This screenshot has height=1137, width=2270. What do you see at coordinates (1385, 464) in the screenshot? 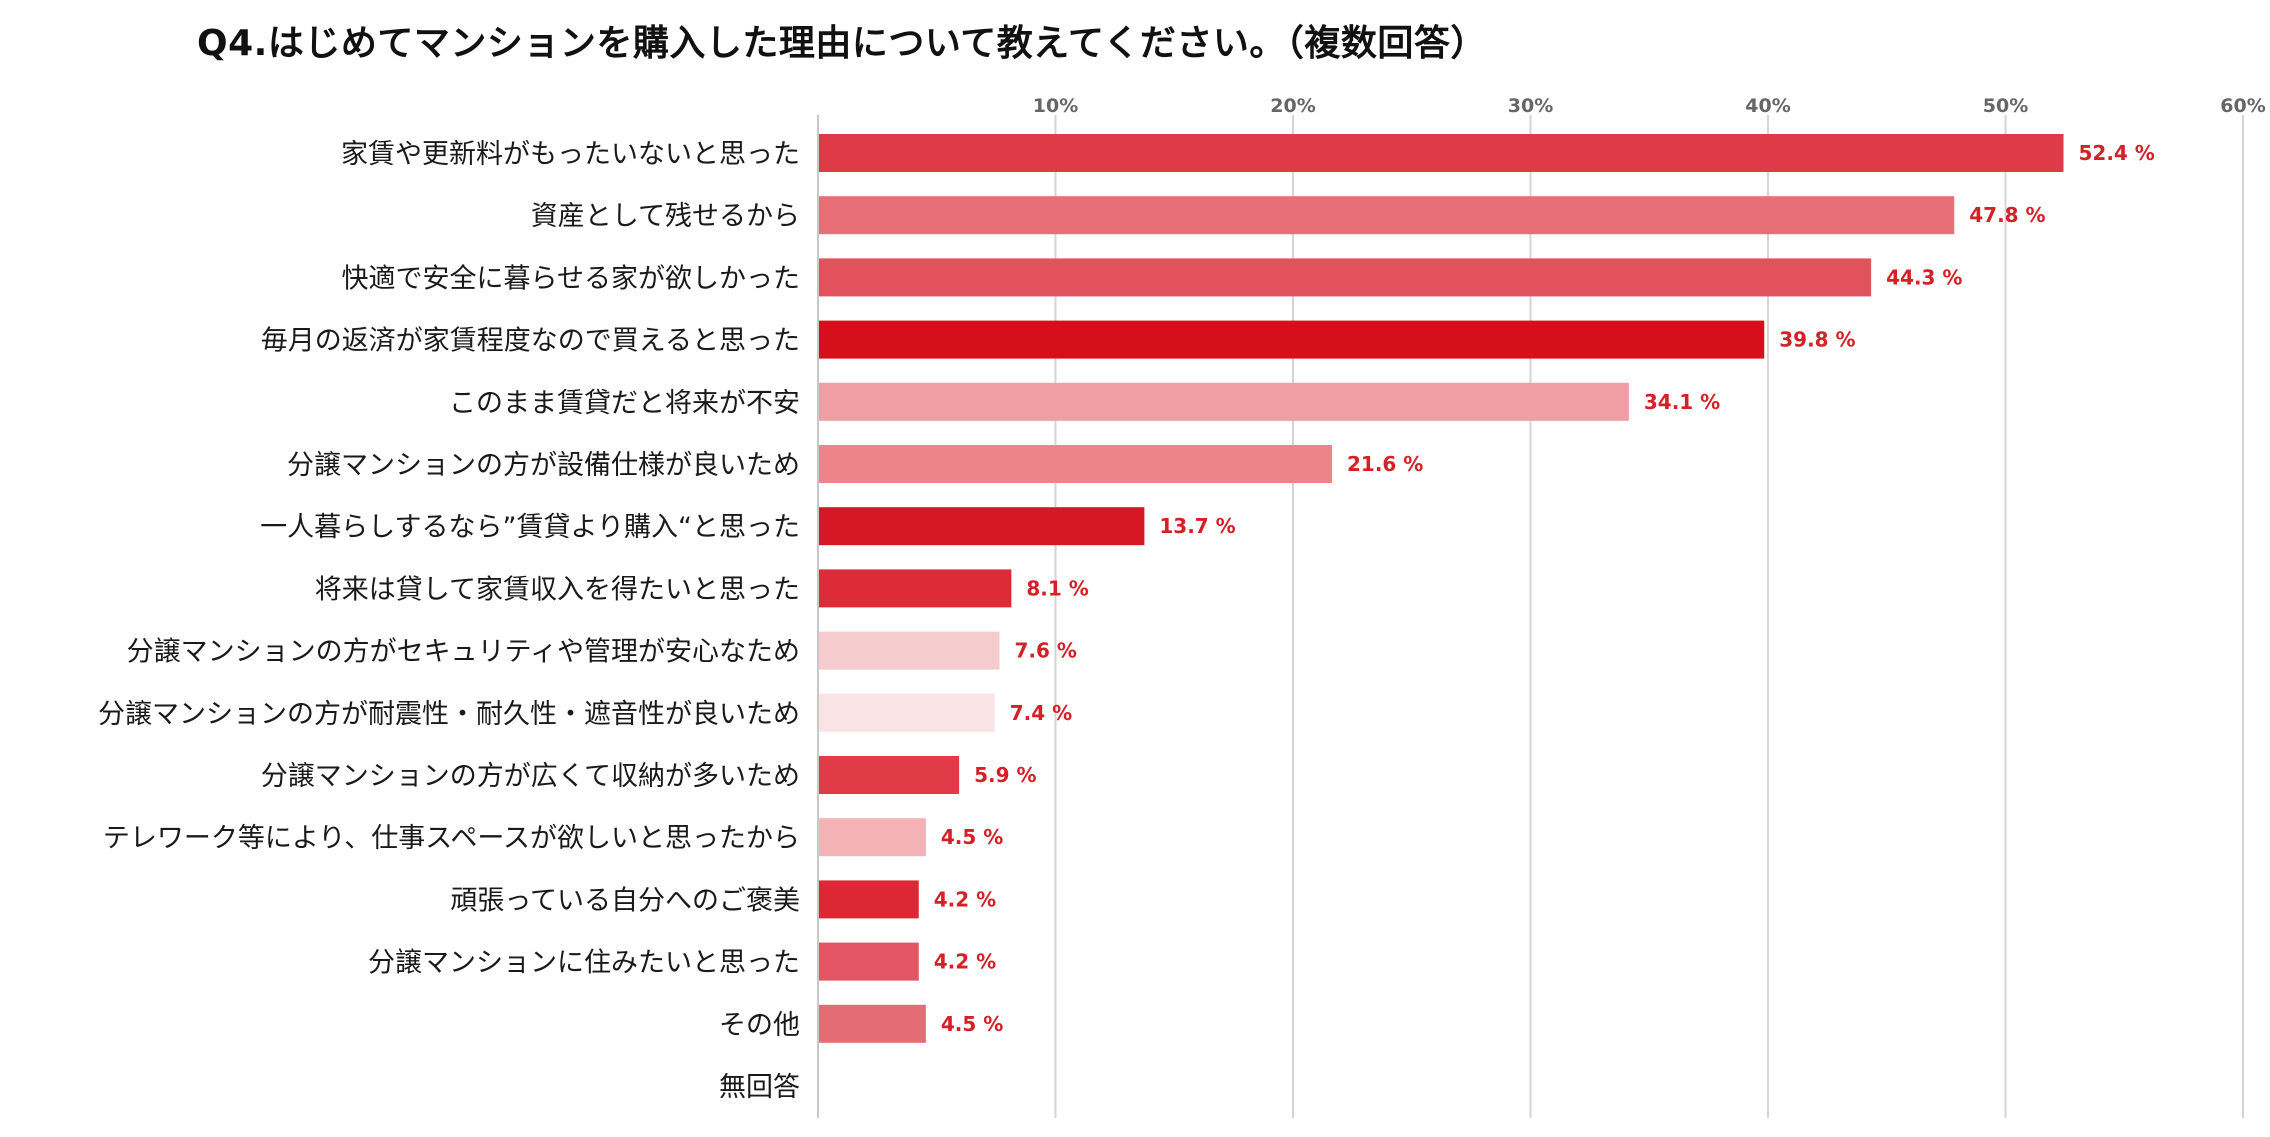
I see `value-label: 21.6 %` at bounding box center [1385, 464].